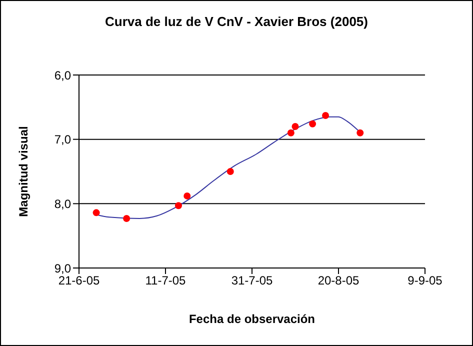 This screenshot has width=473, height=346. I want to click on y-tick-label: 6,0, so click(63, 75).